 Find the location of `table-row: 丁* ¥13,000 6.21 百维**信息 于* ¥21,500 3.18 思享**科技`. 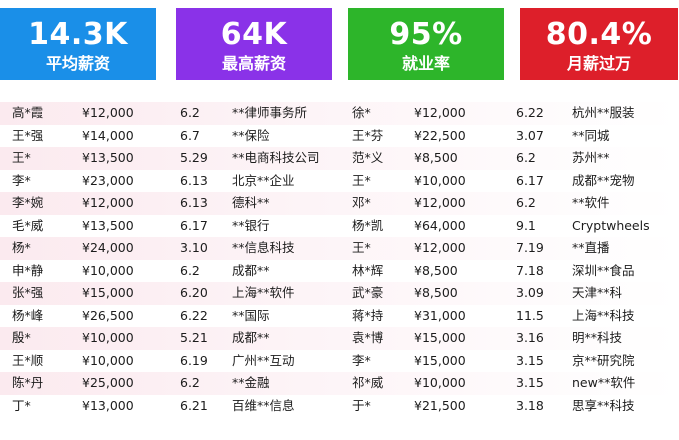

table-row: 丁* ¥13,000 6.21 百维**信息 于* ¥21,500 3.18 思享**科技 is located at coordinates (339, 405).